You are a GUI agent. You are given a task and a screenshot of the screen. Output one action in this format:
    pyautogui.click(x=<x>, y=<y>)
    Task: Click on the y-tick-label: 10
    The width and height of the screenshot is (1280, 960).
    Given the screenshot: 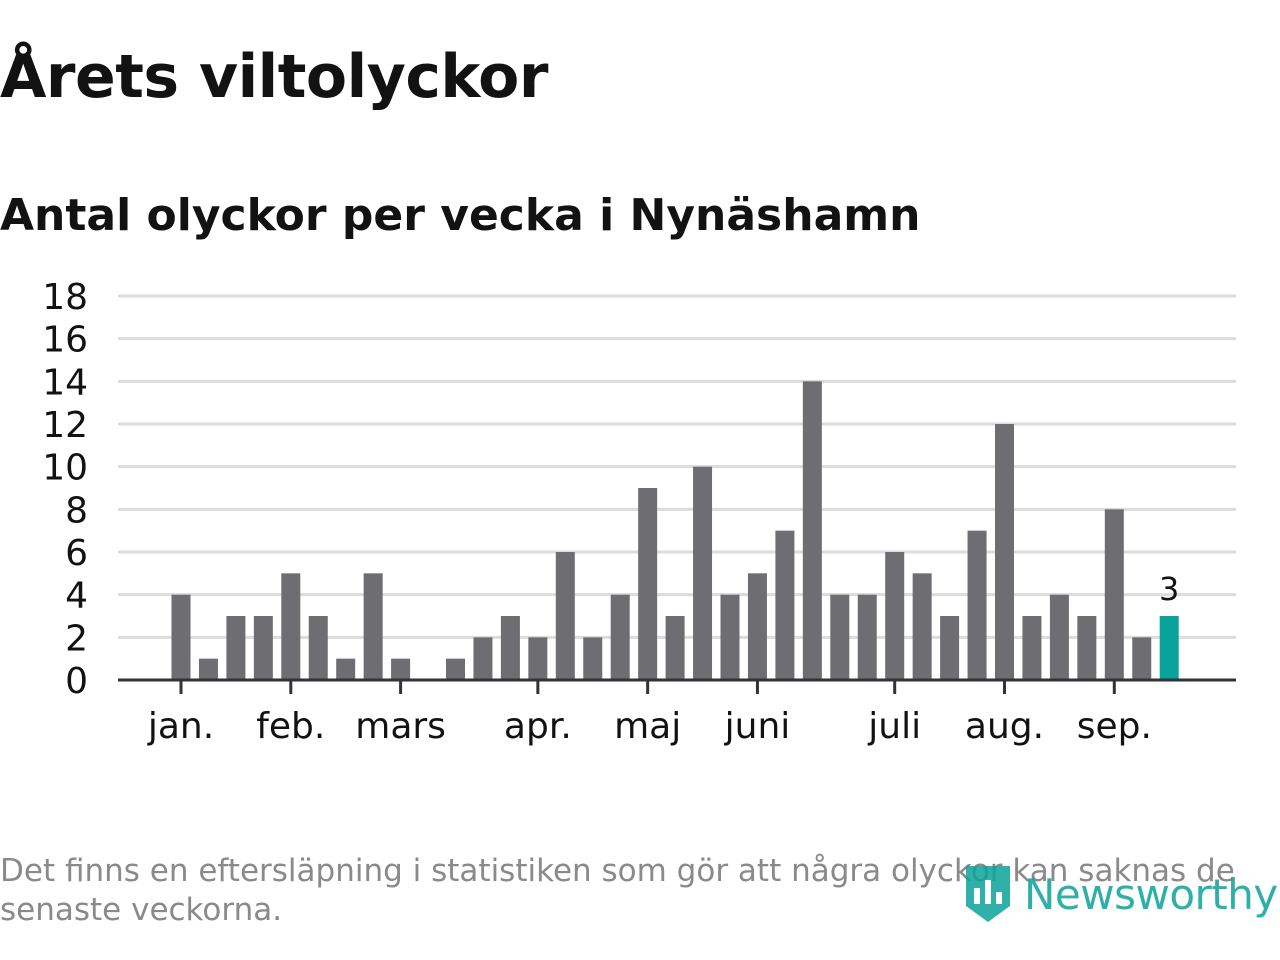 What is the action you would take?
    pyautogui.click(x=65, y=468)
    